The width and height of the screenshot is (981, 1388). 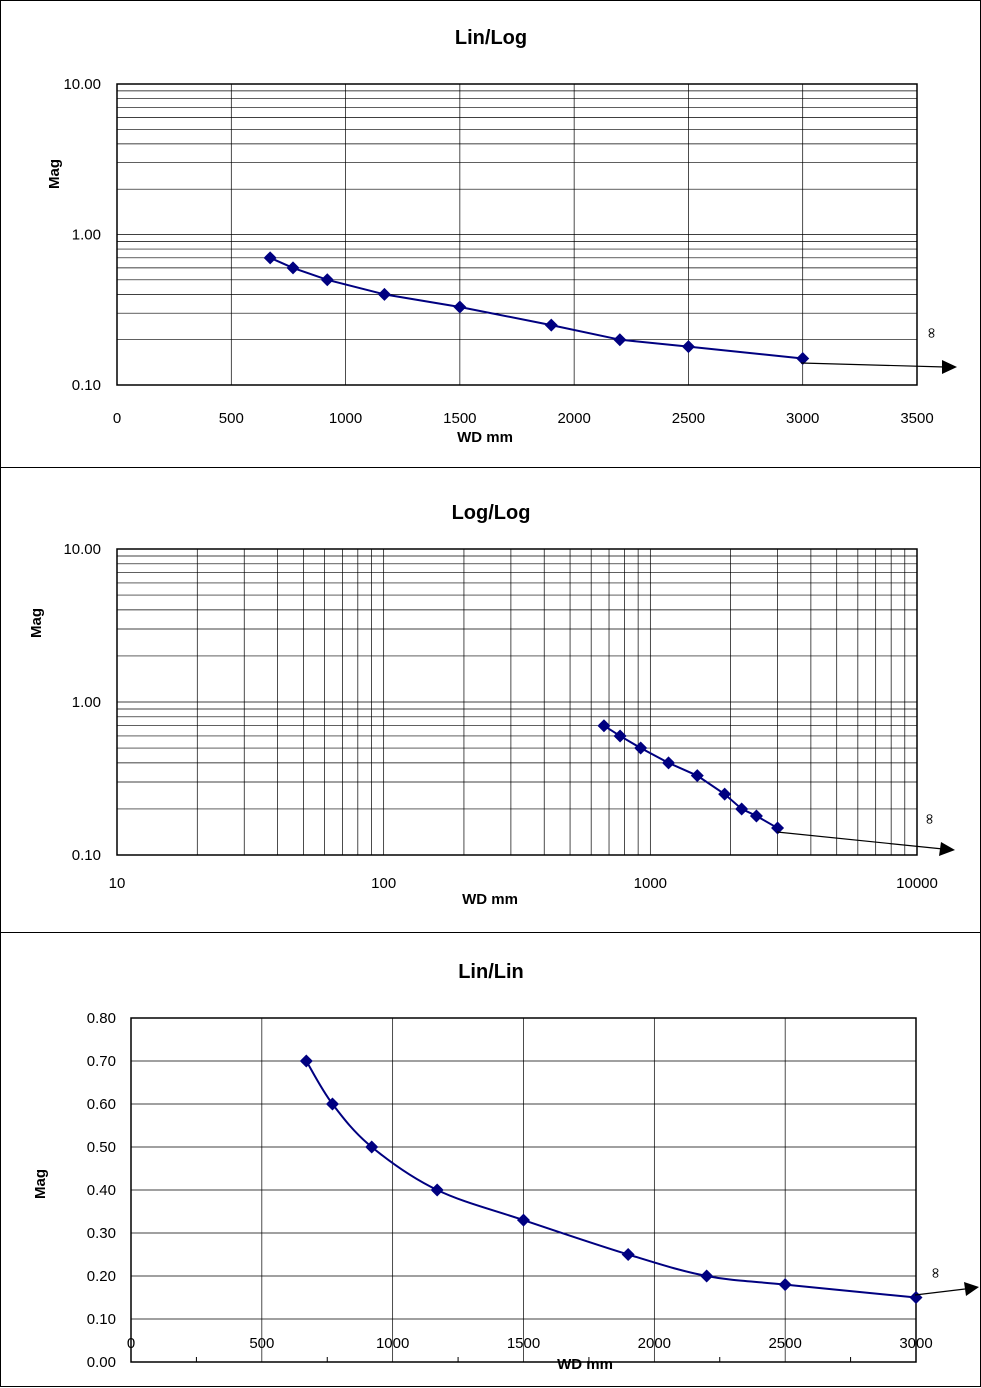 I want to click on x-tick-label: 100, so click(x=383, y=883).